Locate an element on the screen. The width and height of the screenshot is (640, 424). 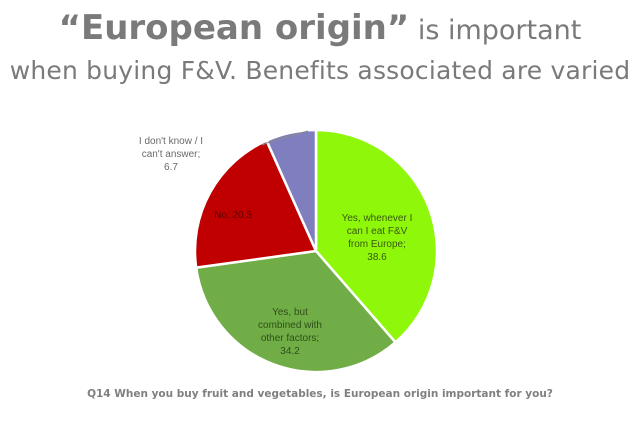
label-no: No; 20.5 is located at coordinates (233, 215).